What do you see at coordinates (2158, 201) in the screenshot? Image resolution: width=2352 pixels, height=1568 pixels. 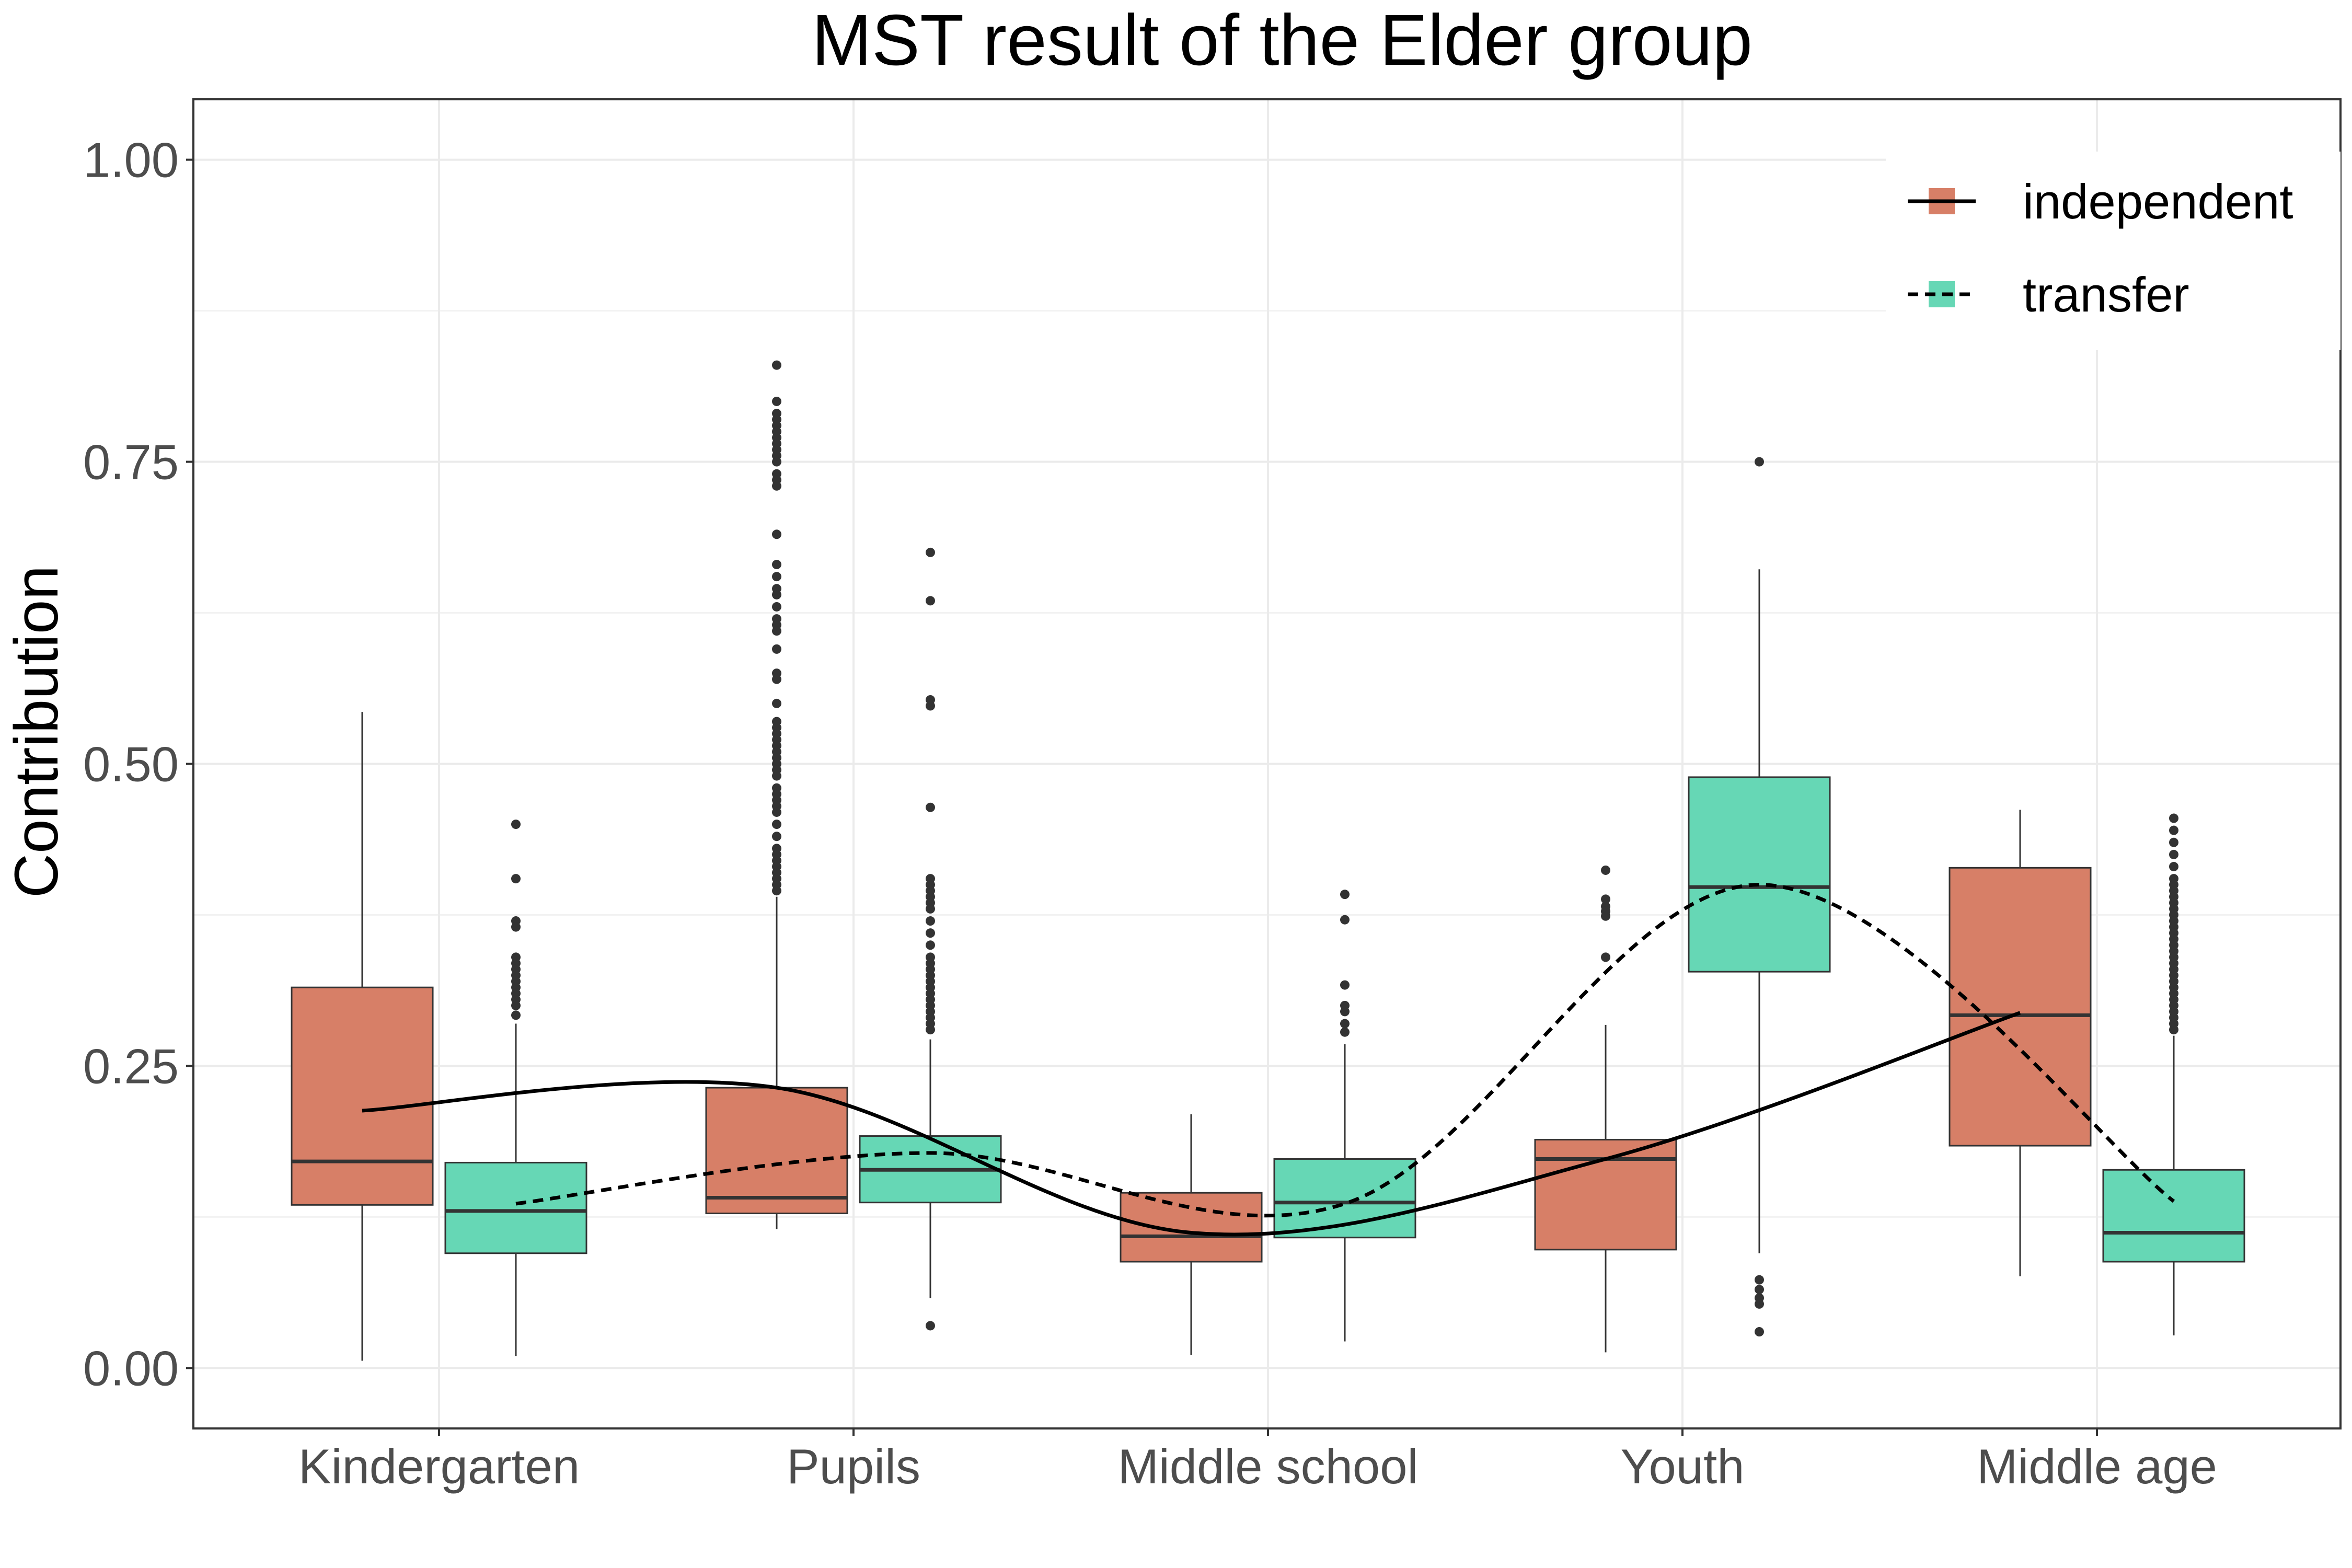 I see `legend-label: independent` at bounding box center [2158, 201].